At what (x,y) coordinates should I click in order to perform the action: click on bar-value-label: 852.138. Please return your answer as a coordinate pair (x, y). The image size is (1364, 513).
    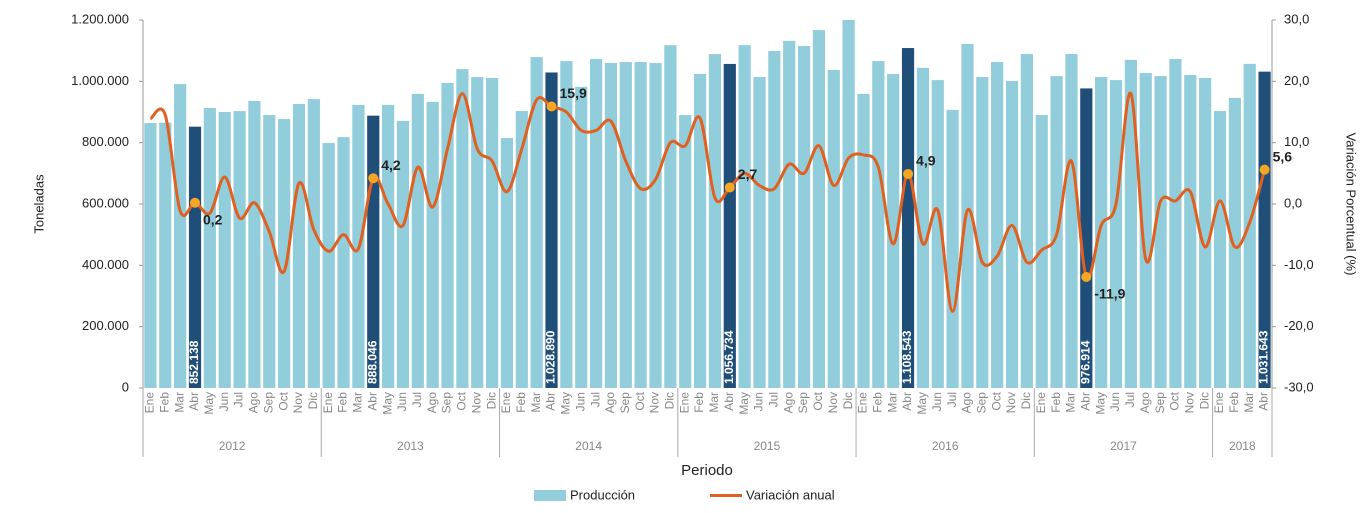
    Looking at the image, I should click on (194, 362).